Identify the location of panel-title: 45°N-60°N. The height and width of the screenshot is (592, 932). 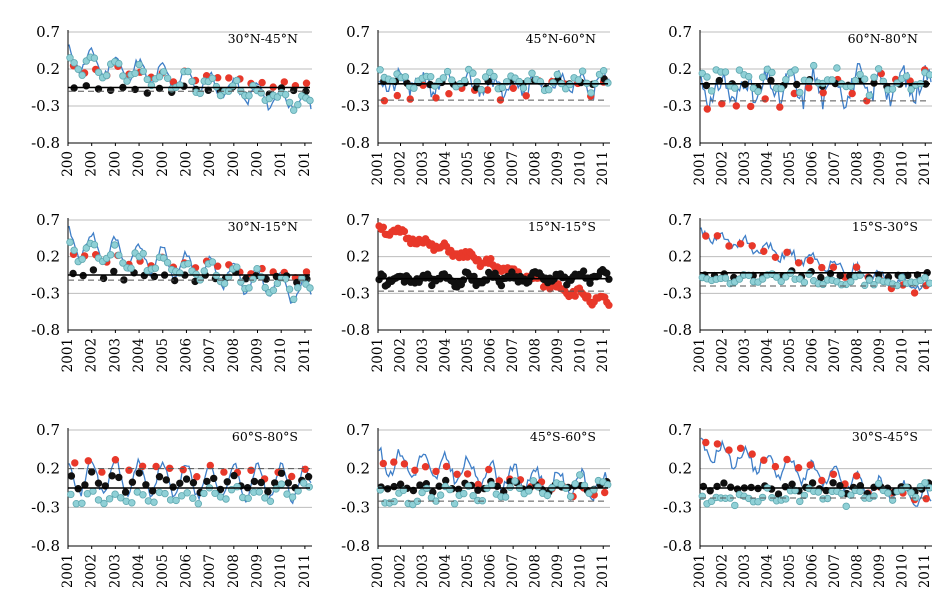
(561, 38).